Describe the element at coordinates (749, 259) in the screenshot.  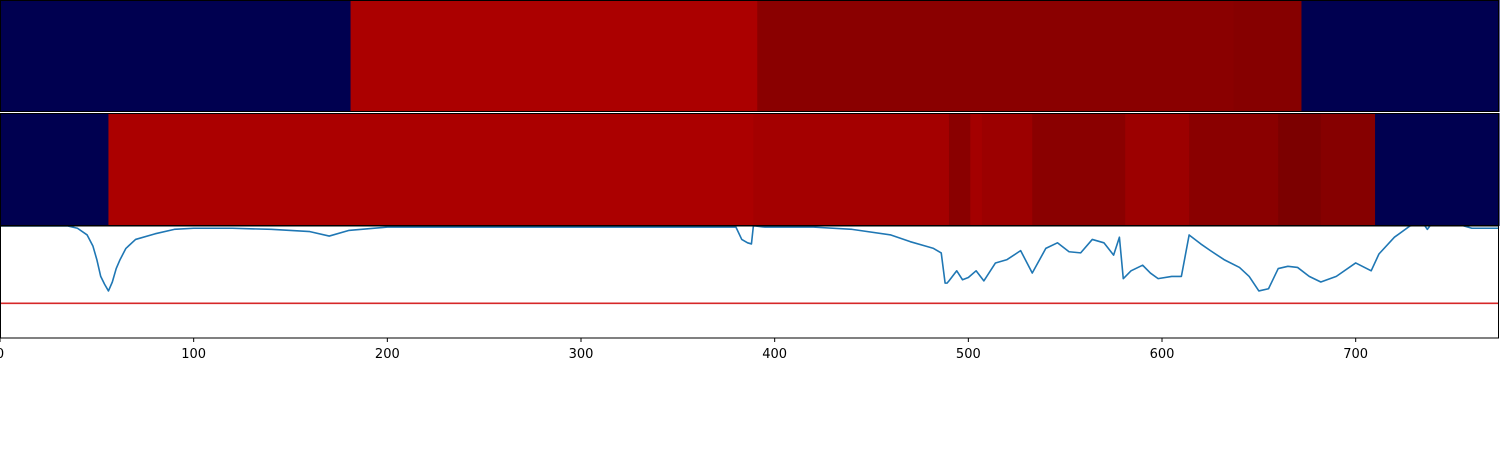
I see `series-line` at that location.